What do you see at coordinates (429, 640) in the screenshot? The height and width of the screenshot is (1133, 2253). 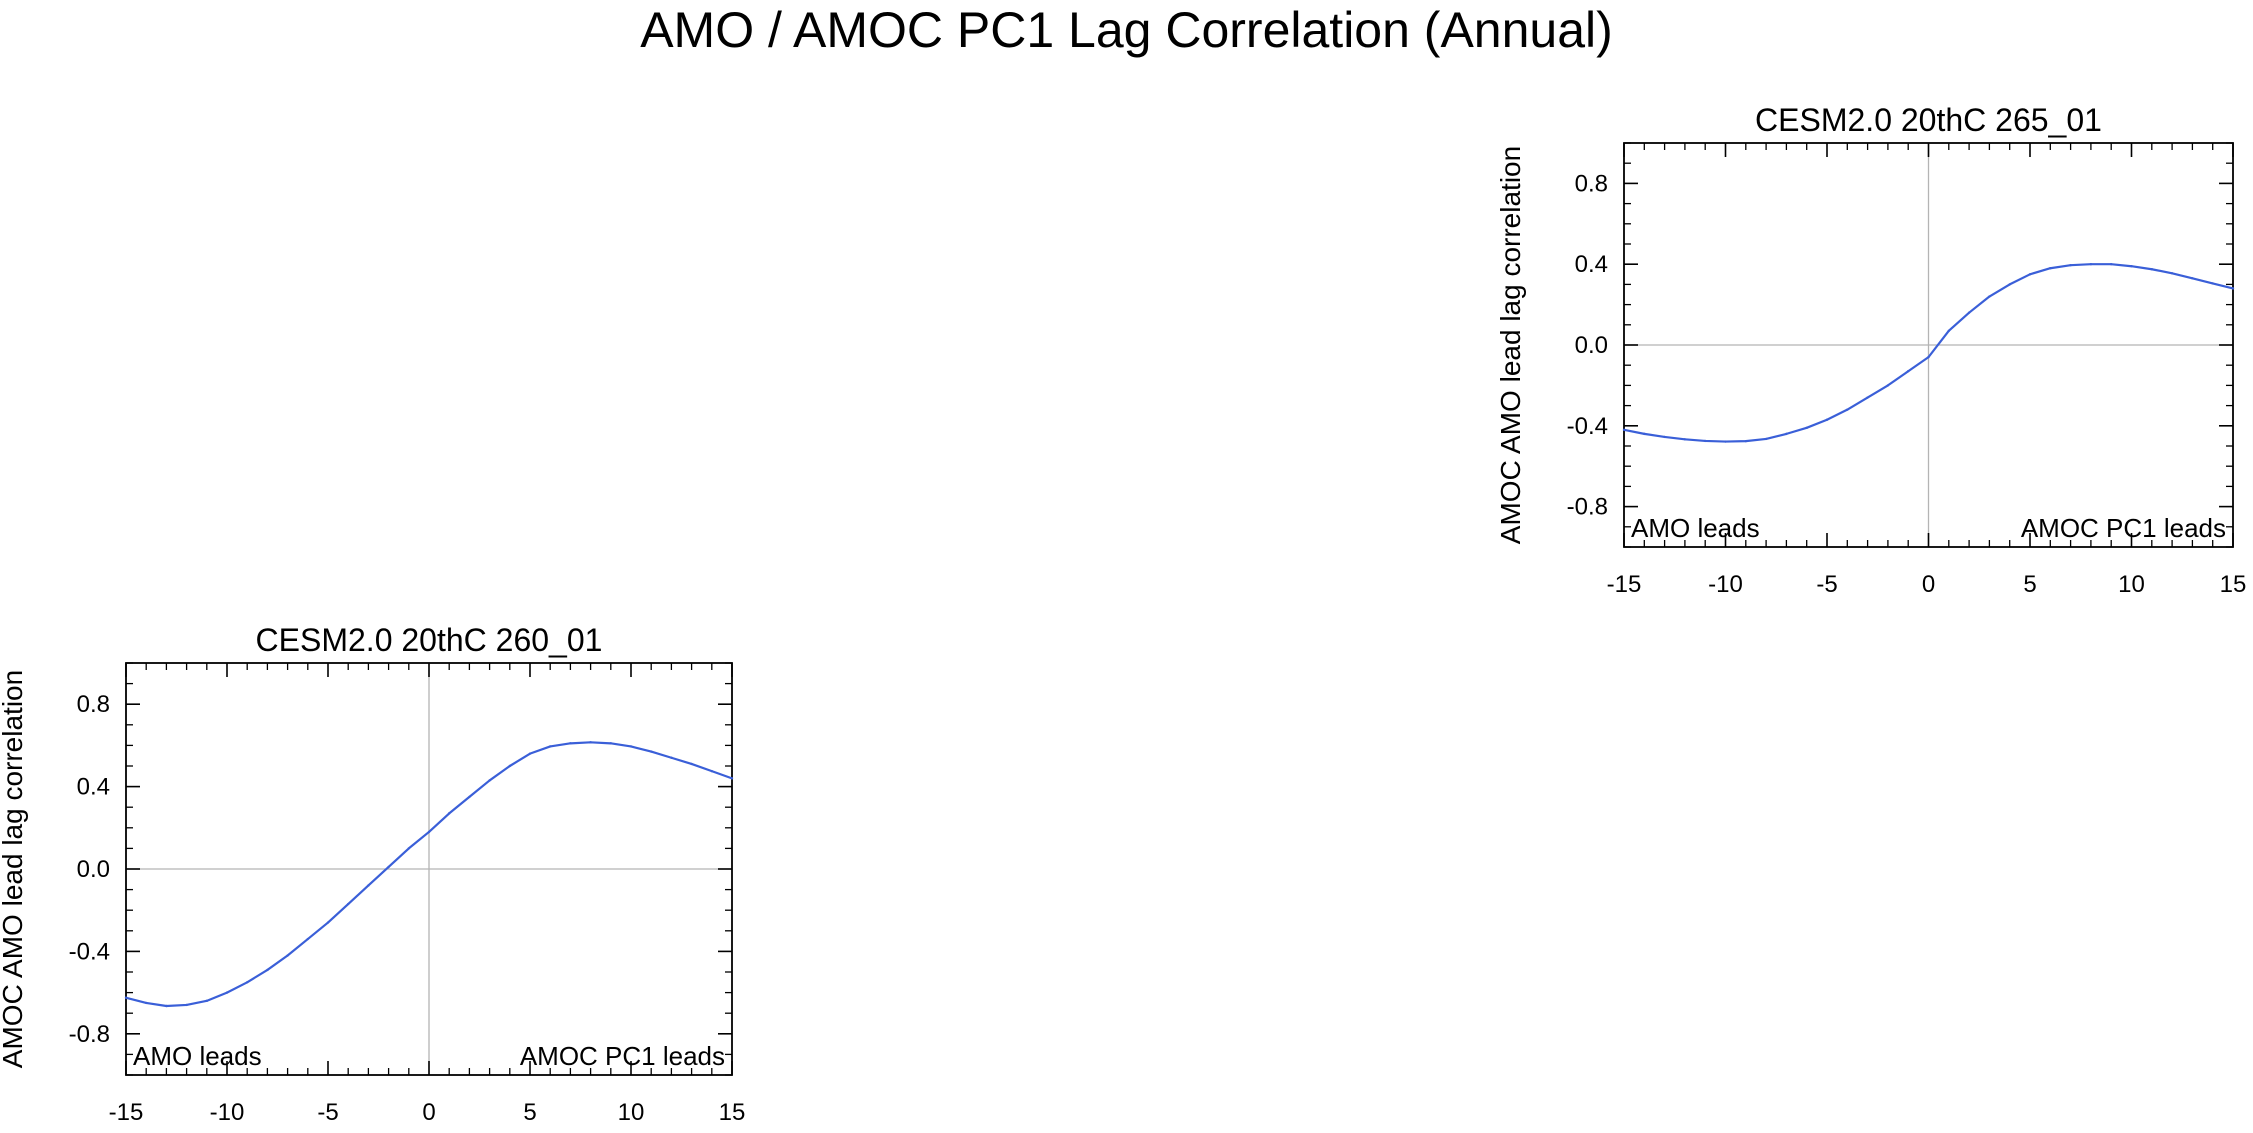 I see `chart-title: CESM2.0 20thC 260_01` at bounding box center [429, 640].